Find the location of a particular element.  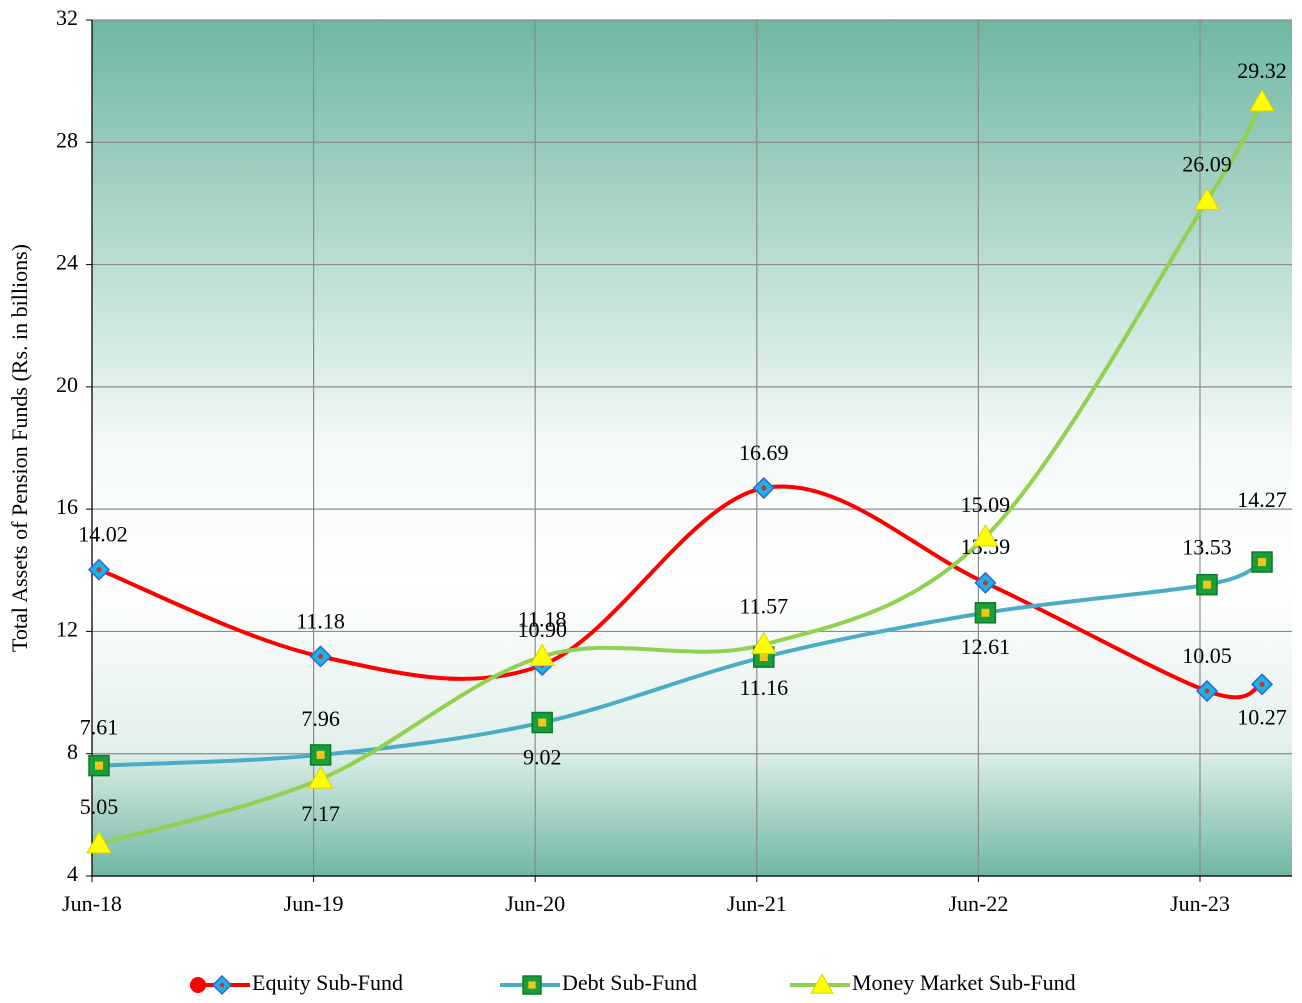

data-label: 7.17 is located at coordinates (320, 813).